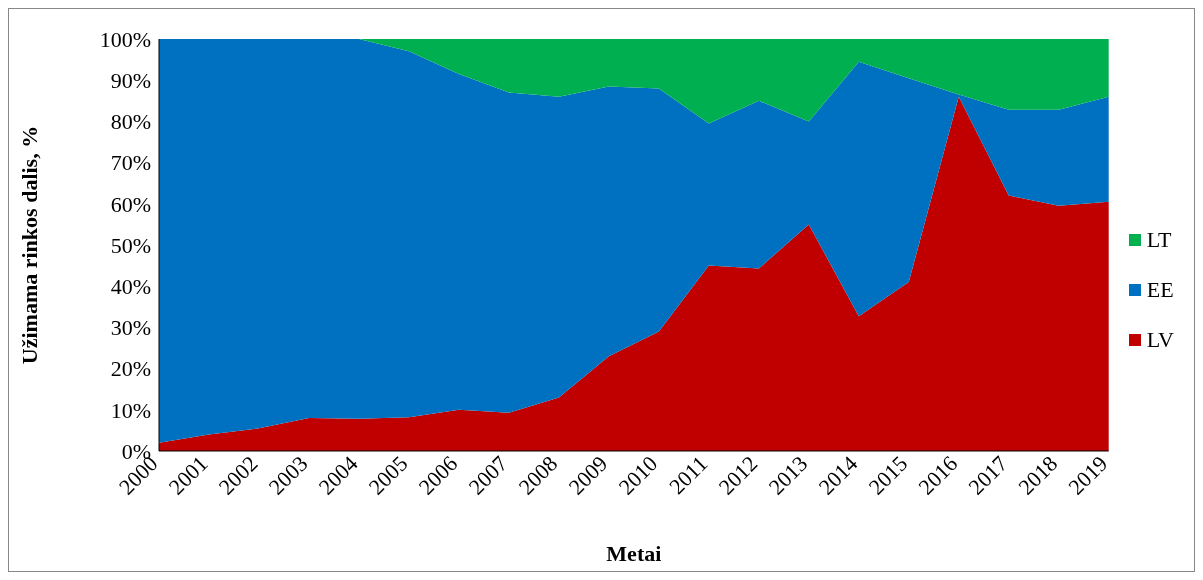 Image resolution: width=1203 pixels, height=580 pixels. Describe the element at coordinates (130, 163) in the screenshot. I see `y-tick-label: 70%` at that location.